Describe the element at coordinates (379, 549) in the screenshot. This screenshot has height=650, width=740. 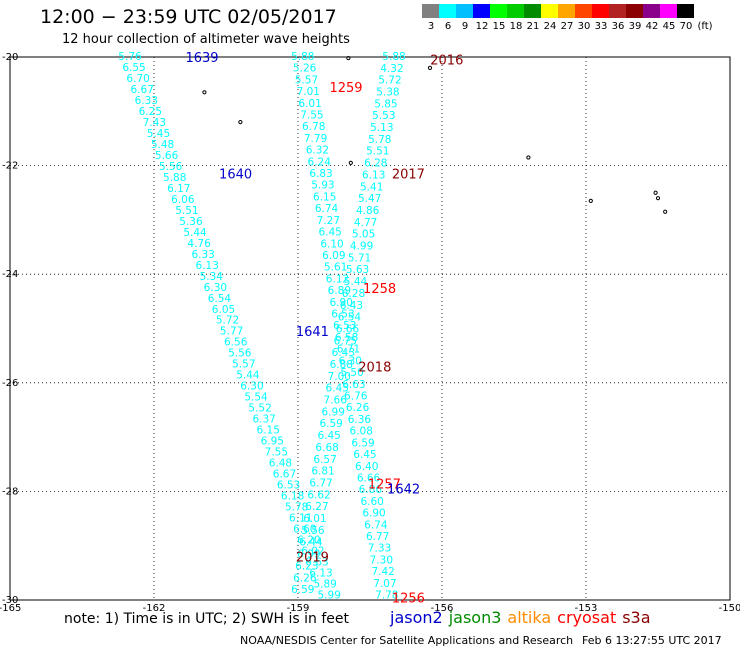
I see `wave-height-value: 7.33` at that location.